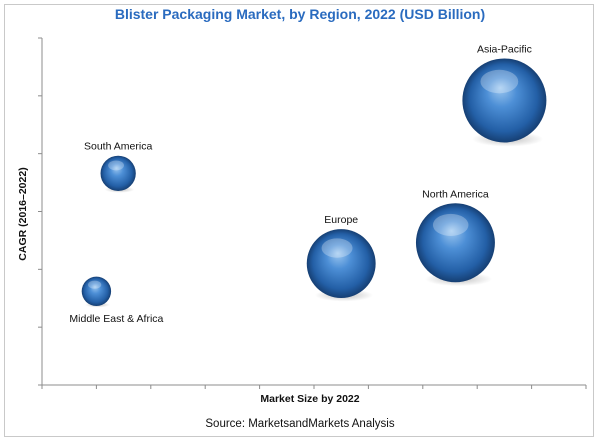  What do you see at coordinates (337, 248) in the screenshot?
I see `bubble-highlight-europe` at bounding box center [337, 248].